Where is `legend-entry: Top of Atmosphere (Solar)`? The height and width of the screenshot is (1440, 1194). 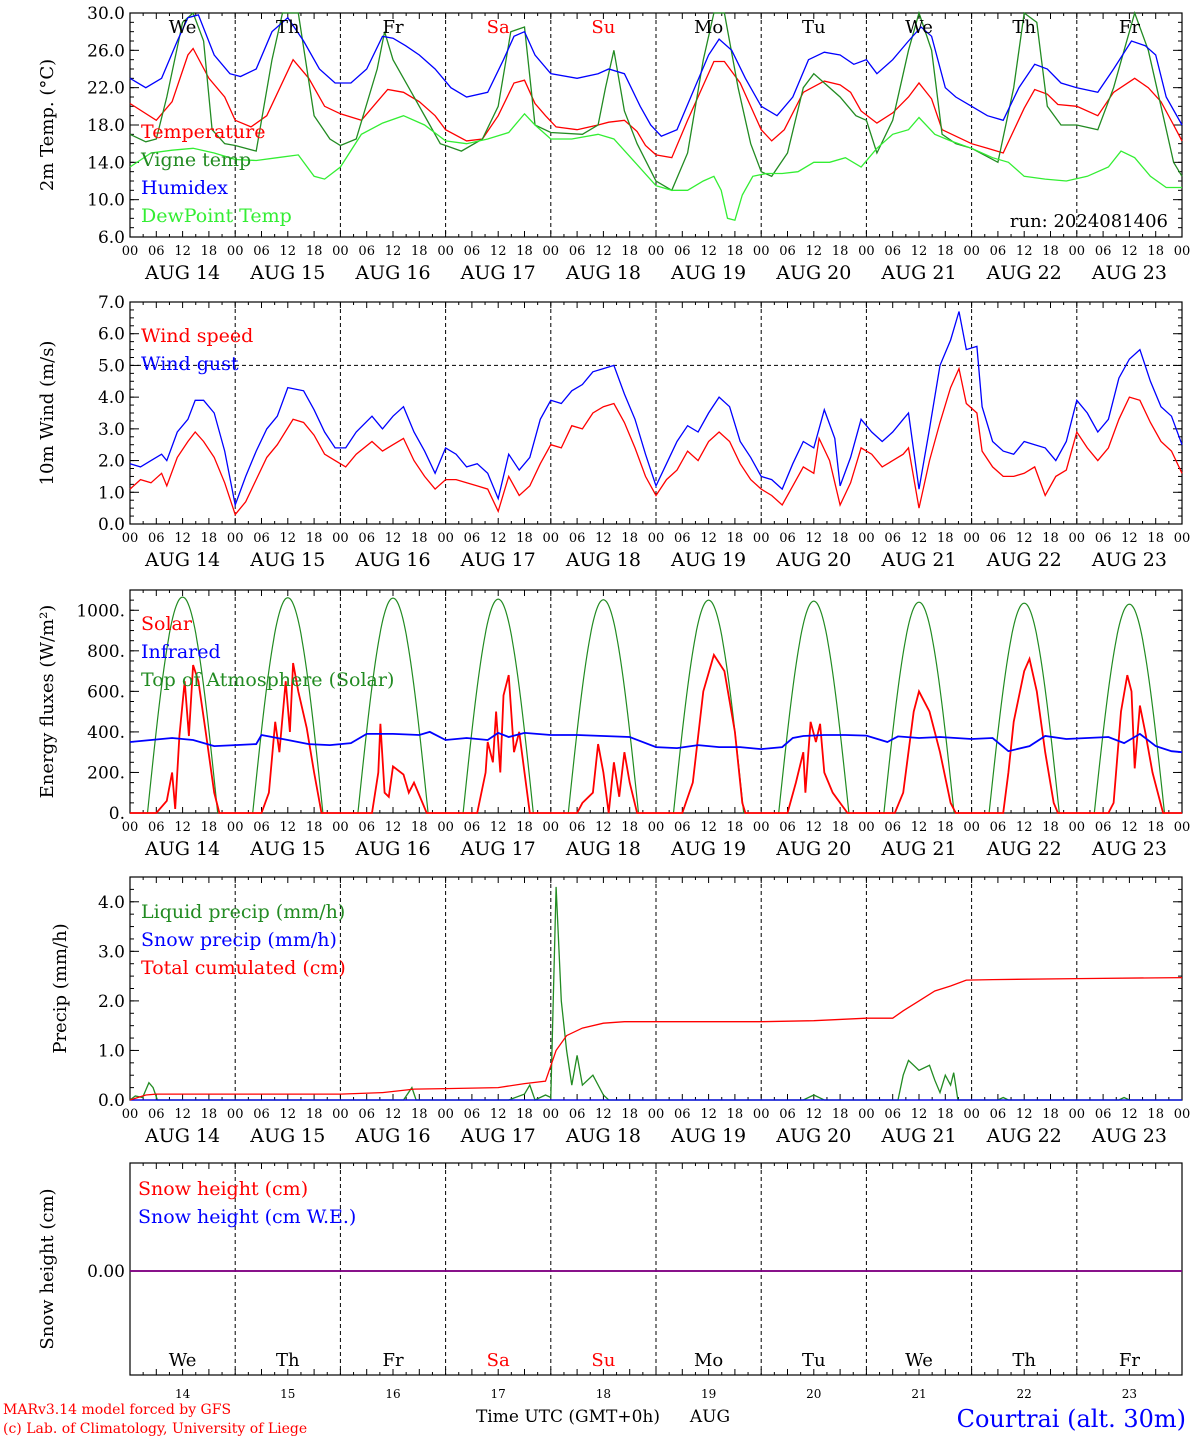 legend-entry: Top of Atmosphere (Solar) is located at coordinates (267, 680).